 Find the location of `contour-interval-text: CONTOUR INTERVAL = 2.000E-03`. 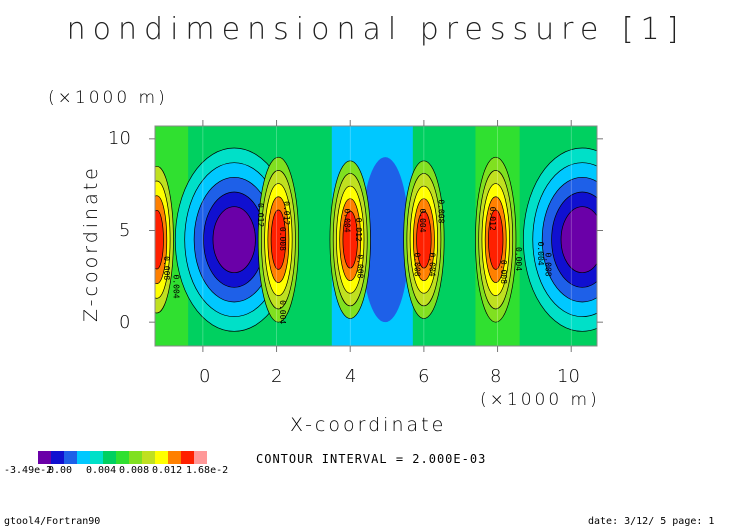

contour-interval-text: CONTOUR INTERVAL = 2.000E-03 is located at coordinates (371, 459).